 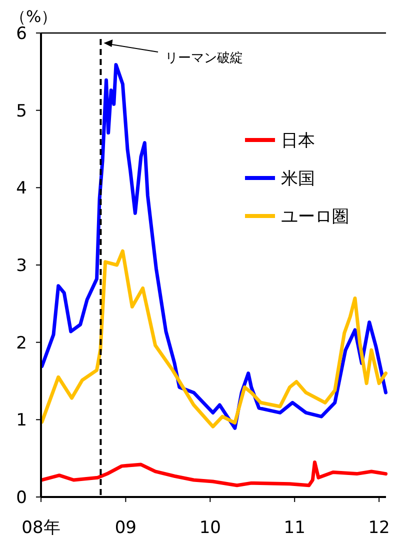 What do you see at coordinates (21, 343) in the screenshot?
I see `y-tick-label: 2` at bounding box center [21, 343].